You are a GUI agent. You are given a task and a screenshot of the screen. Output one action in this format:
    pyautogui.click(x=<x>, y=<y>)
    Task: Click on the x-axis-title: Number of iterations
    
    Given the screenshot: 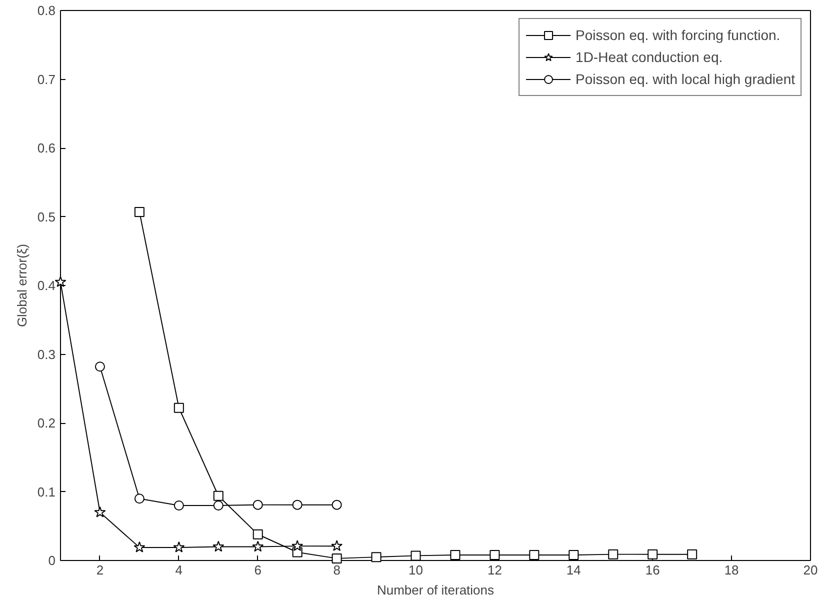 What is the action you would take?
    pyautogui.click(x=435, y=590)
    